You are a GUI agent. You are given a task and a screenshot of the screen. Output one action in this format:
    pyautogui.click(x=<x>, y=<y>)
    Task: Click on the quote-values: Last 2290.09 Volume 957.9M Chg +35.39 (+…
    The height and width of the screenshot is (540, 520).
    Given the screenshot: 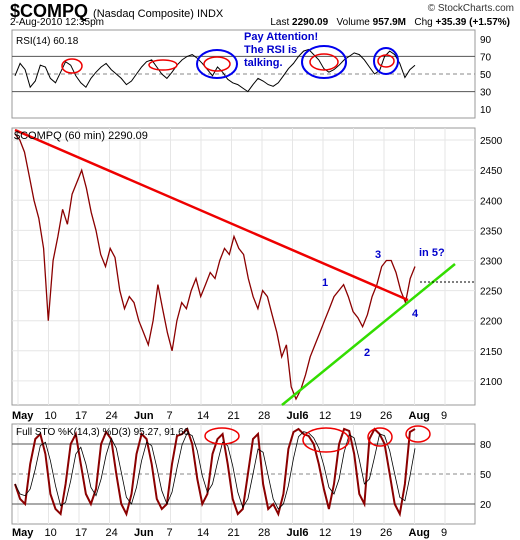 What is the action you would take?
    pyautogui.click(x=390, y=22)
    